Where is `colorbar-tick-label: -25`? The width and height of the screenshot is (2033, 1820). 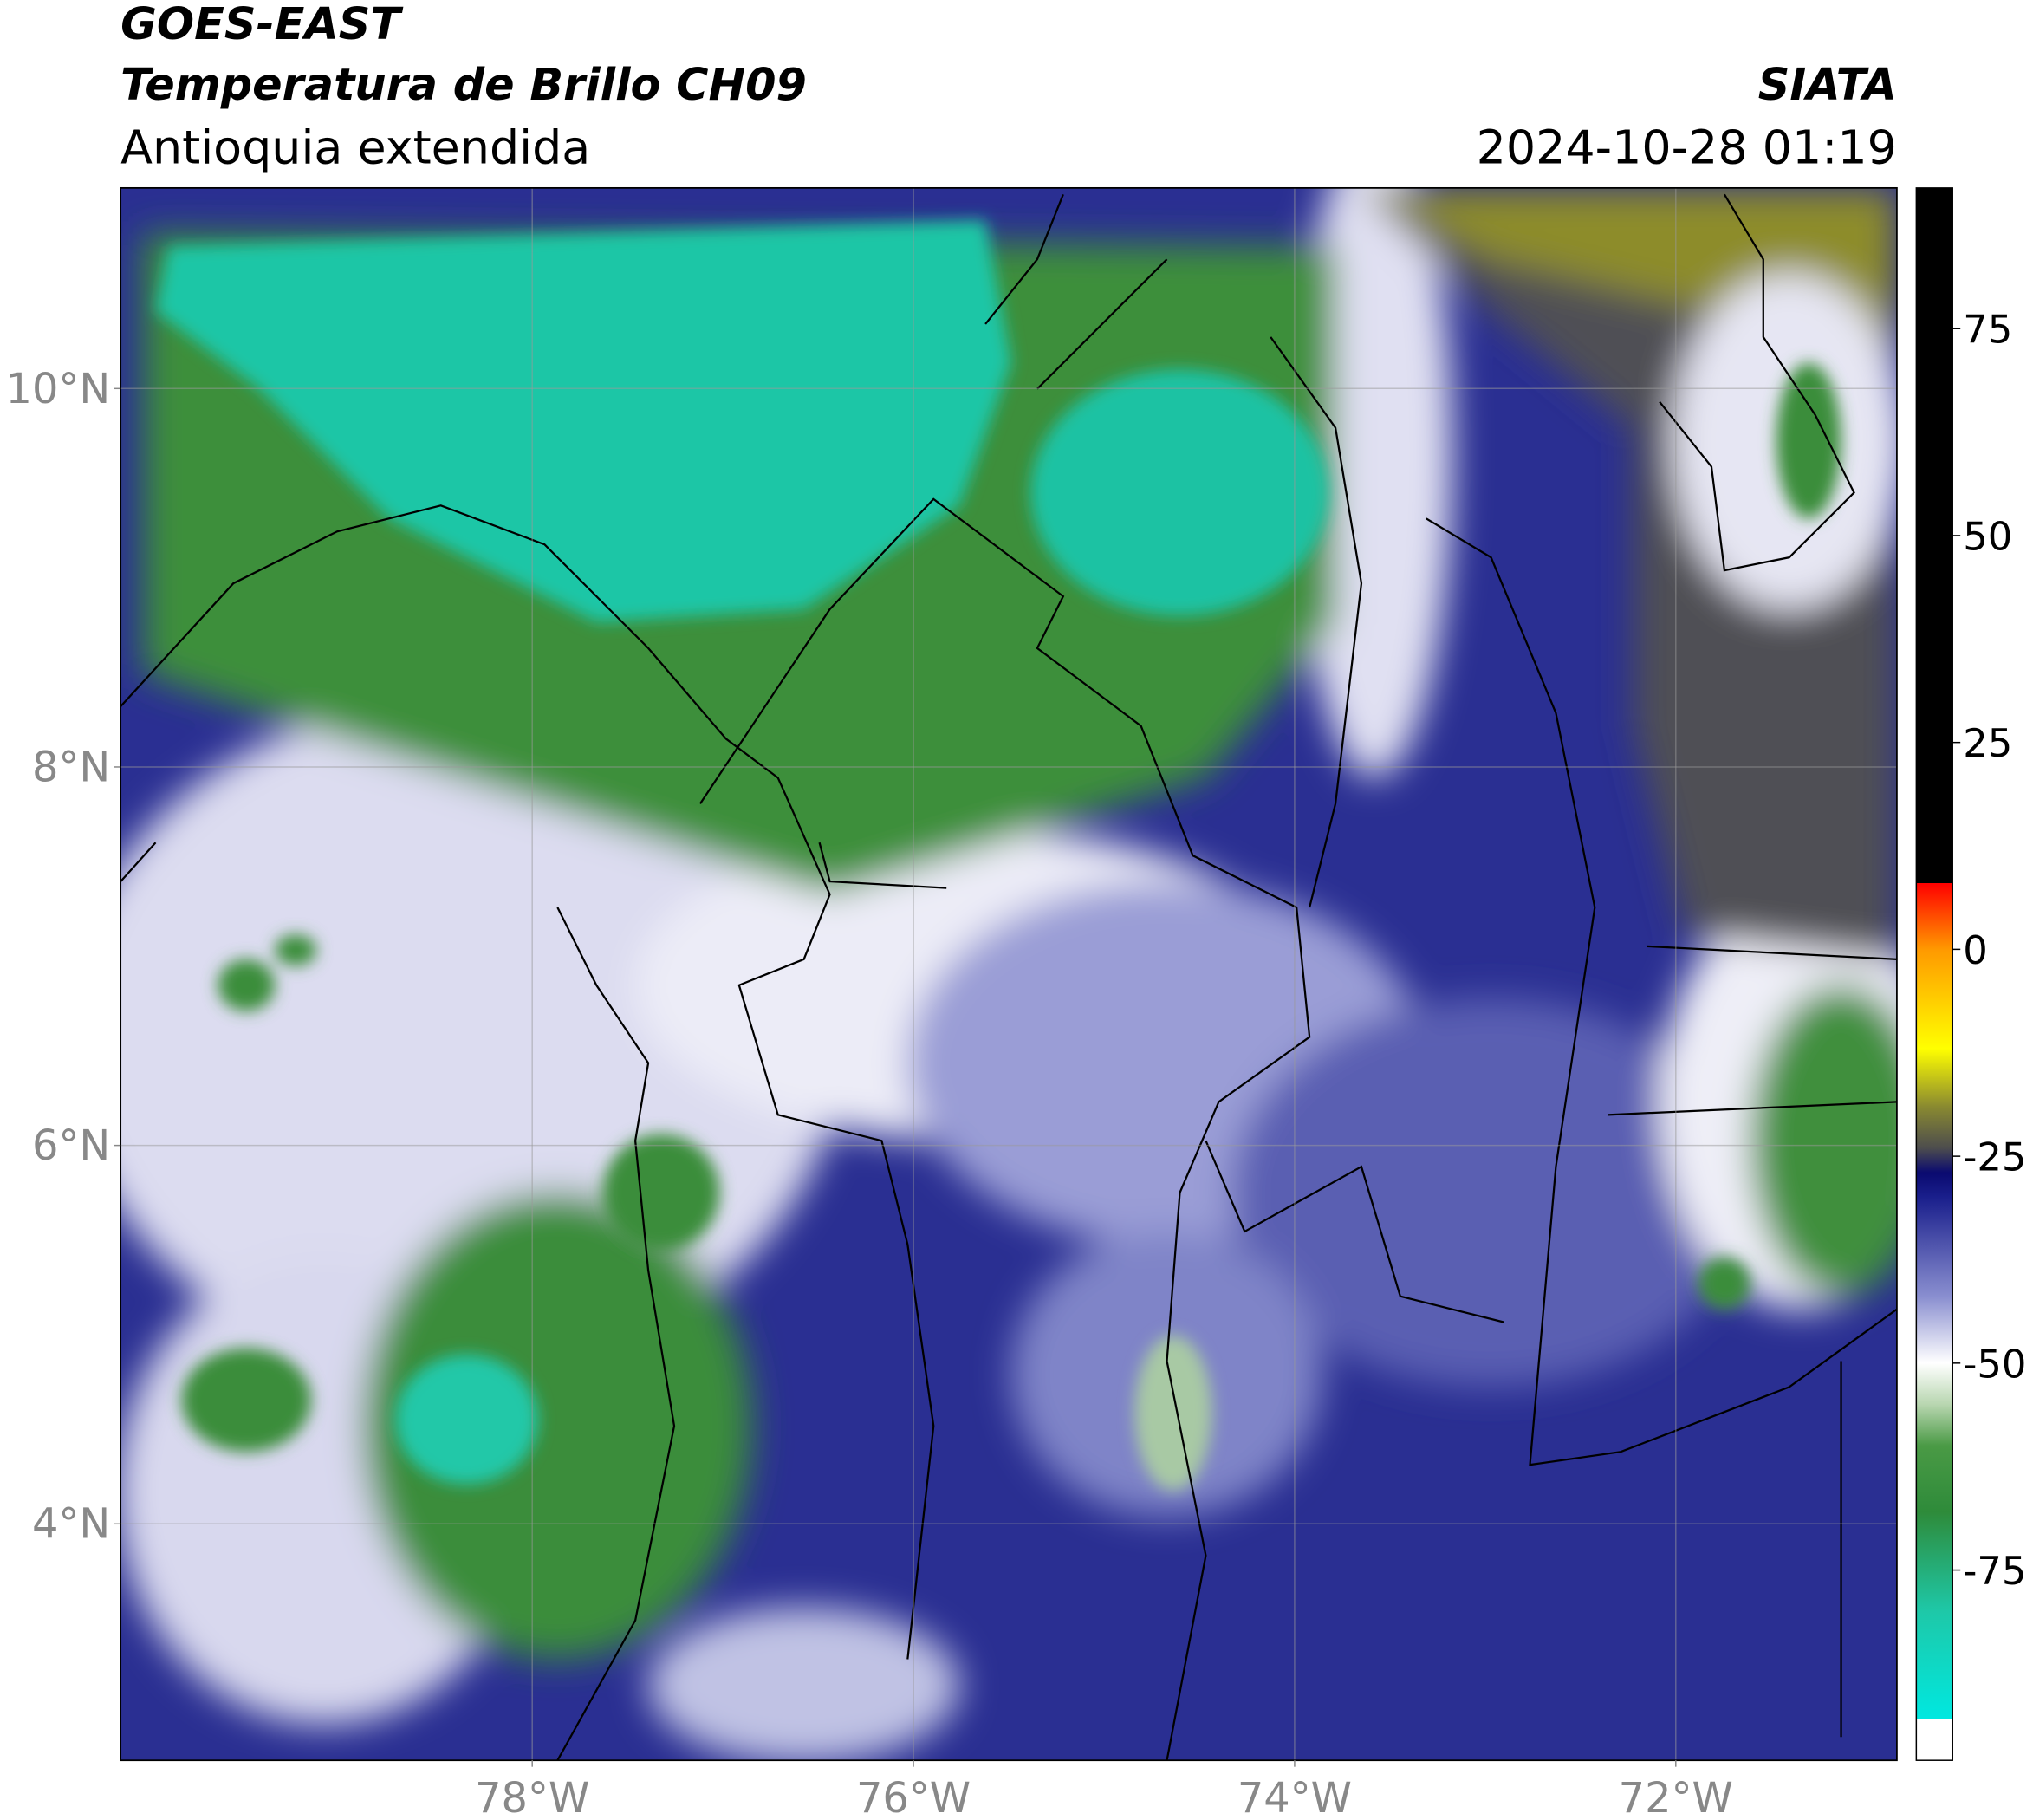
colorbar-tick-label: -25 is located at coordinates (1994, 1157).